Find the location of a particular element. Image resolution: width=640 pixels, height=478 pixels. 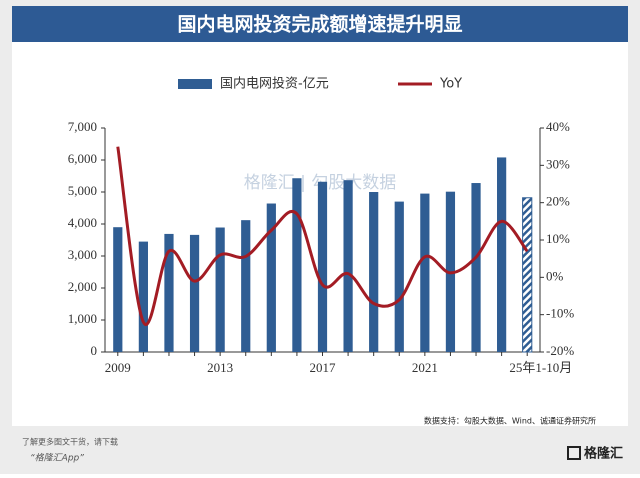

y-tick-label: 6,000 is located at coordinates (82, 158).